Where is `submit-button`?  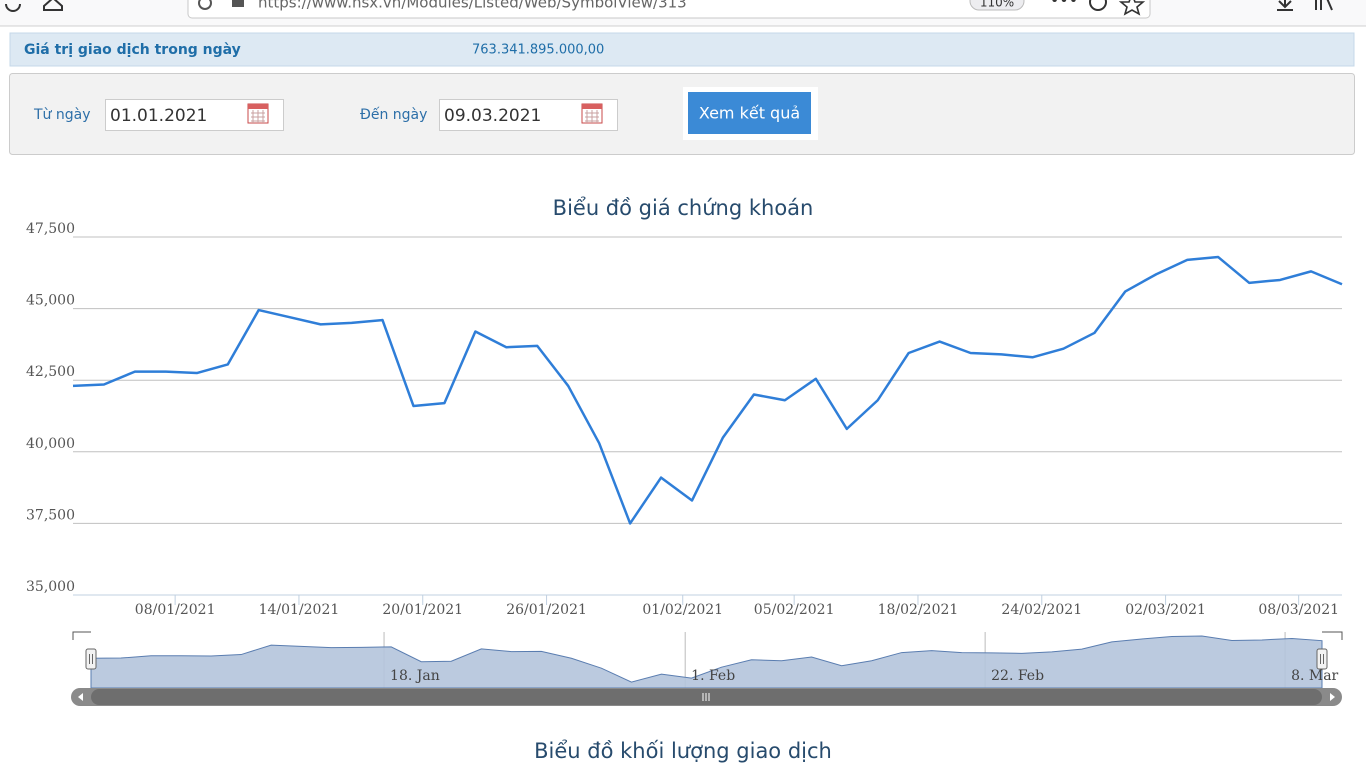 submit-button is located at coordinates (749, 113).